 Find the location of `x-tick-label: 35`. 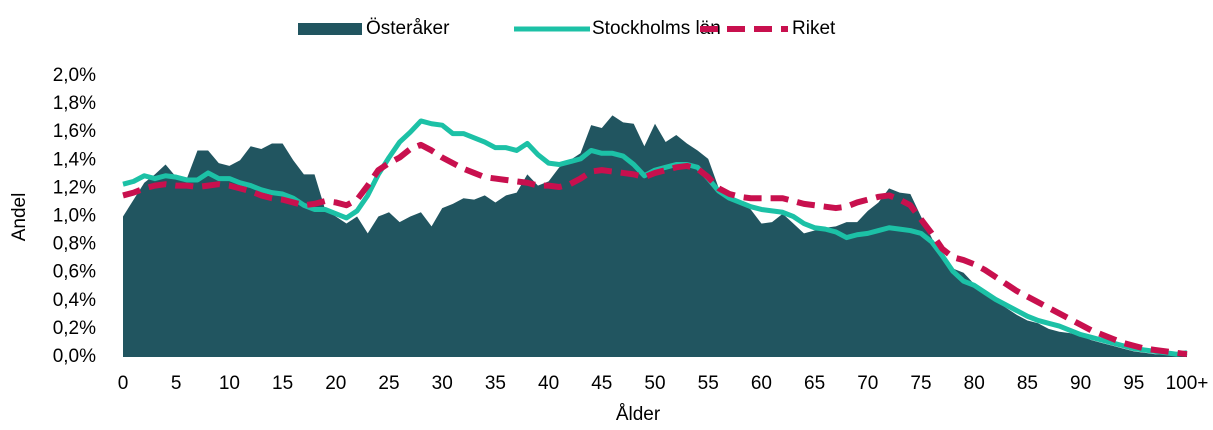

x-tick-label: 35 is located at coordinates (495, 383).